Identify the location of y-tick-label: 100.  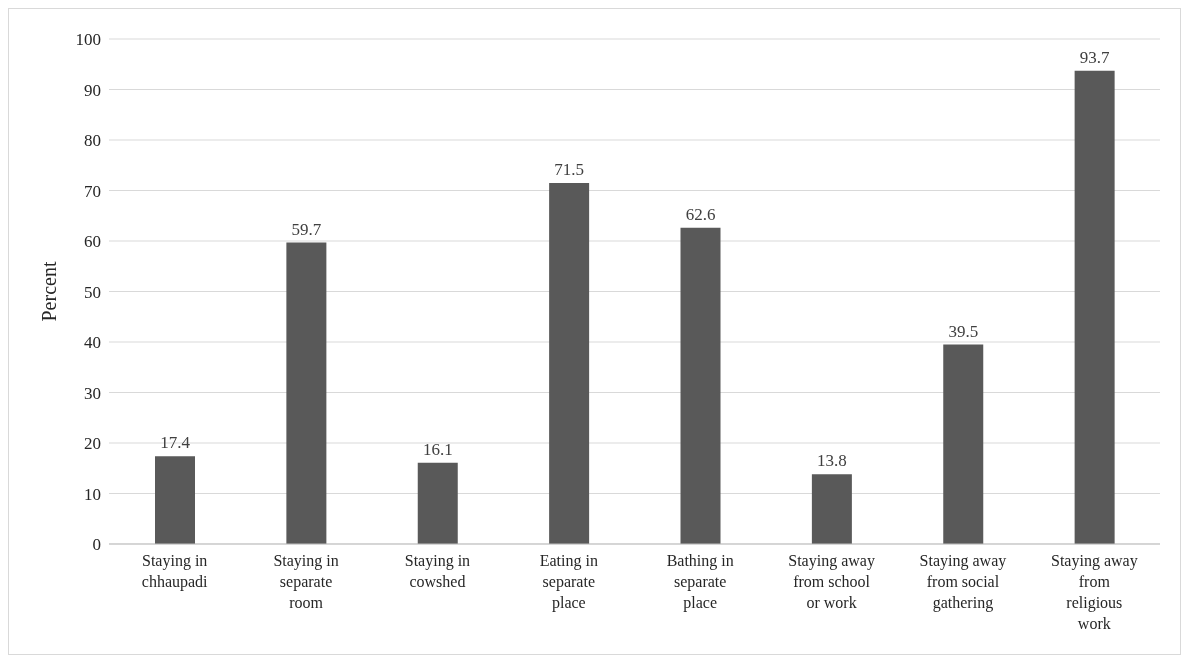
(88, 40).